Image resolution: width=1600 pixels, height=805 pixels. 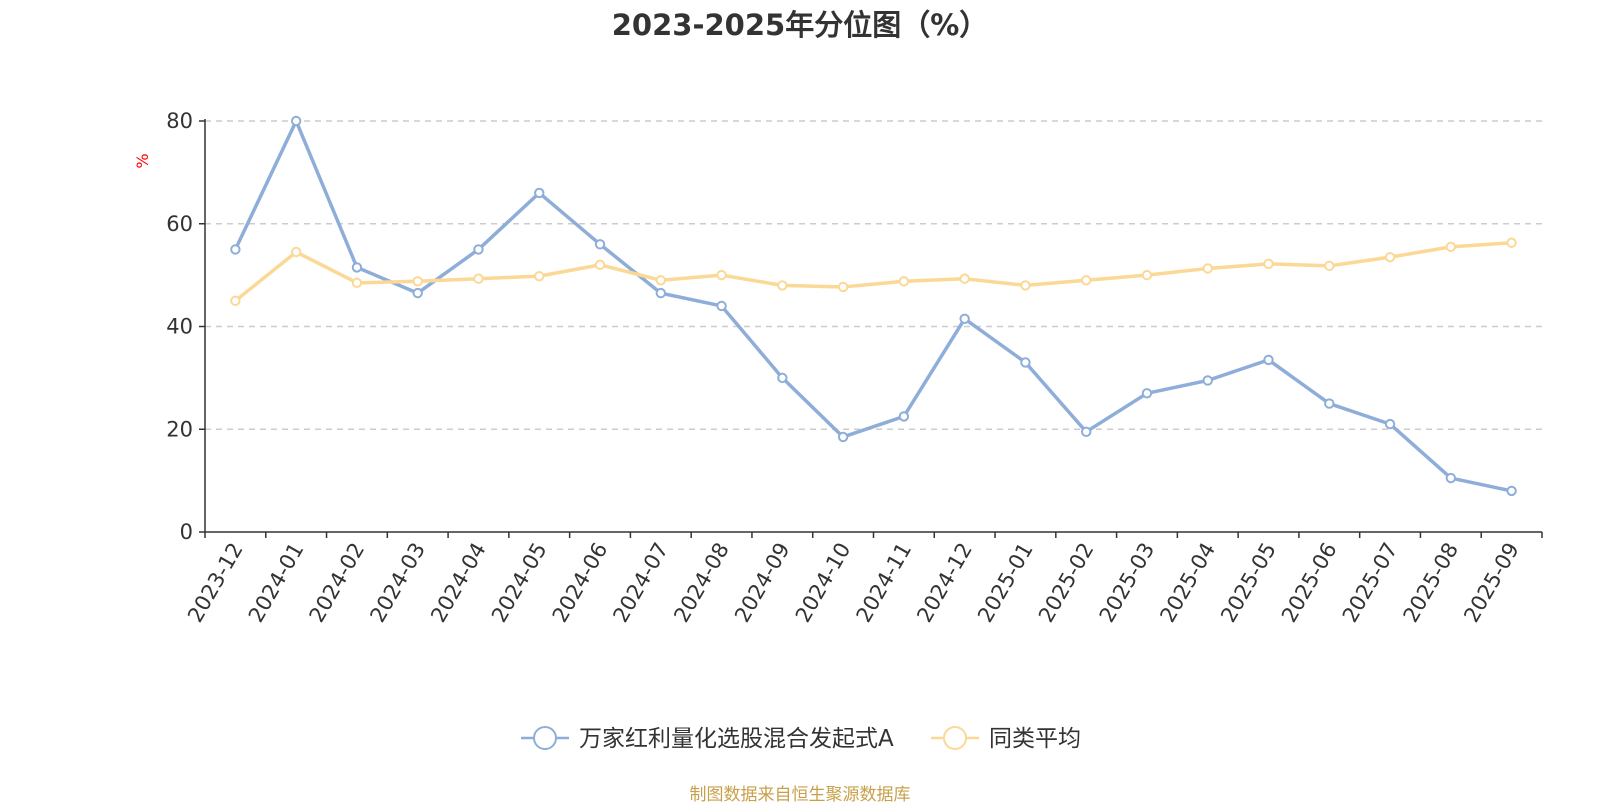 What do you see at coordinates (186, 532) in the screenshot?
I see `y-tick-label: 0` at bounding box center [186, 532].